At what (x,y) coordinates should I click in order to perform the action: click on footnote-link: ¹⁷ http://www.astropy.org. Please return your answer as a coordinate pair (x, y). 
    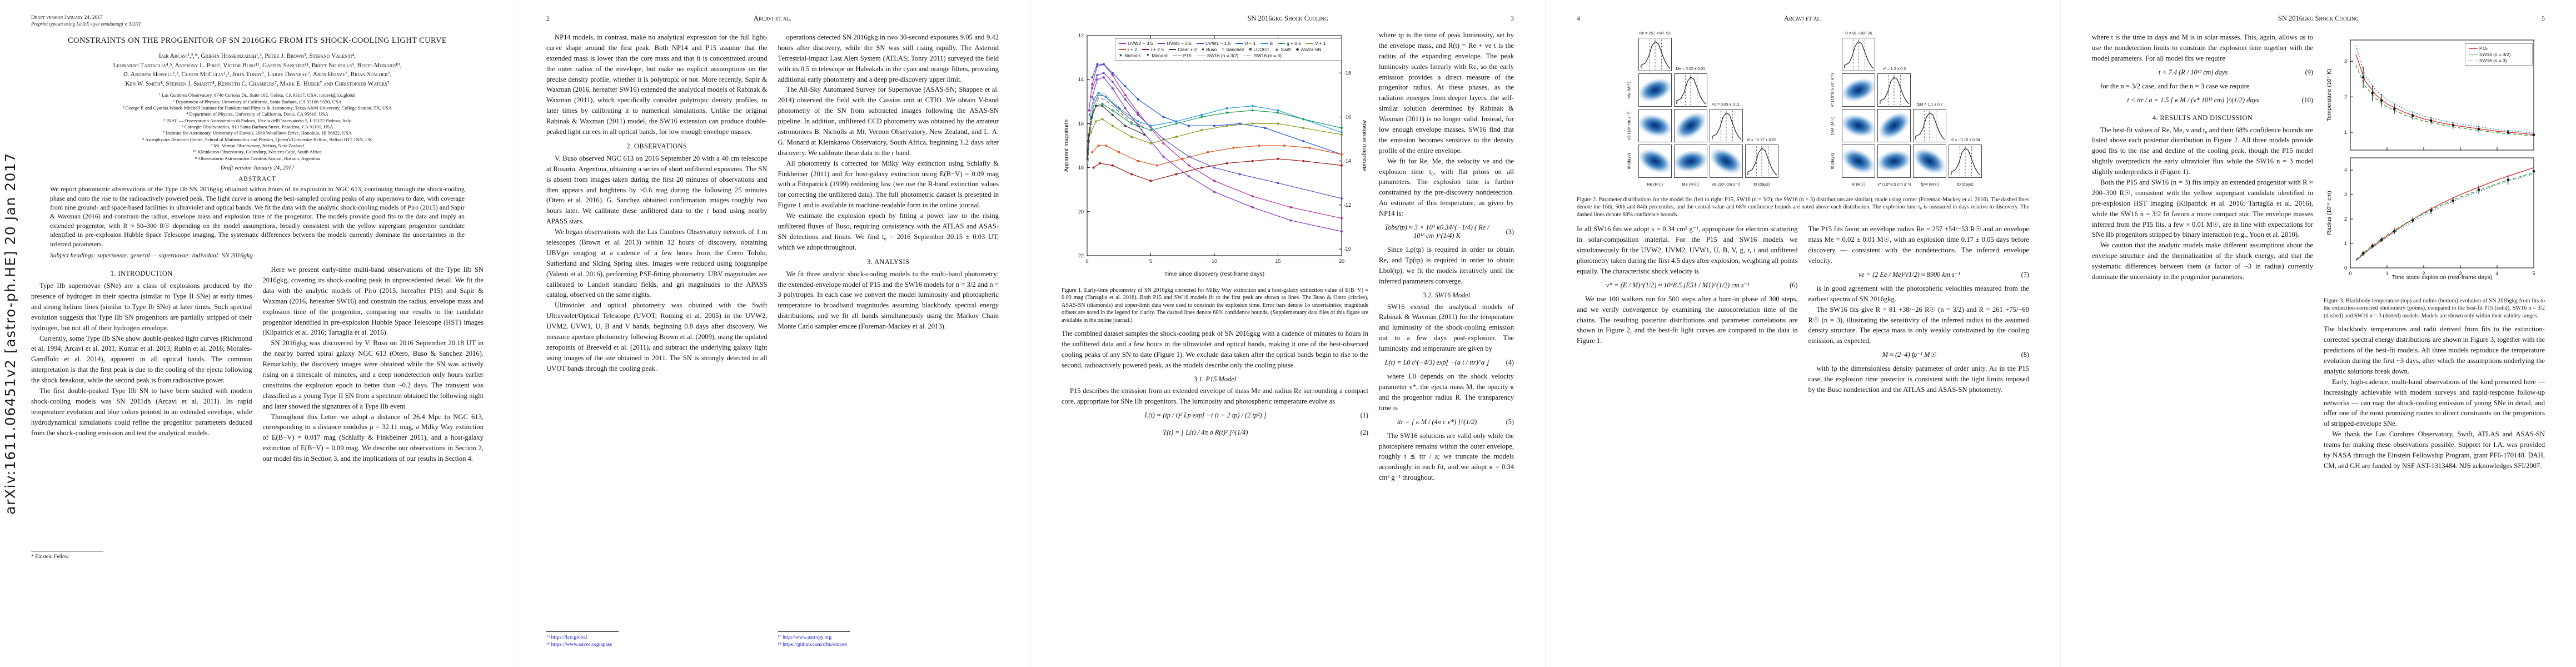
    Looking at the image, I should click on (805, 637).